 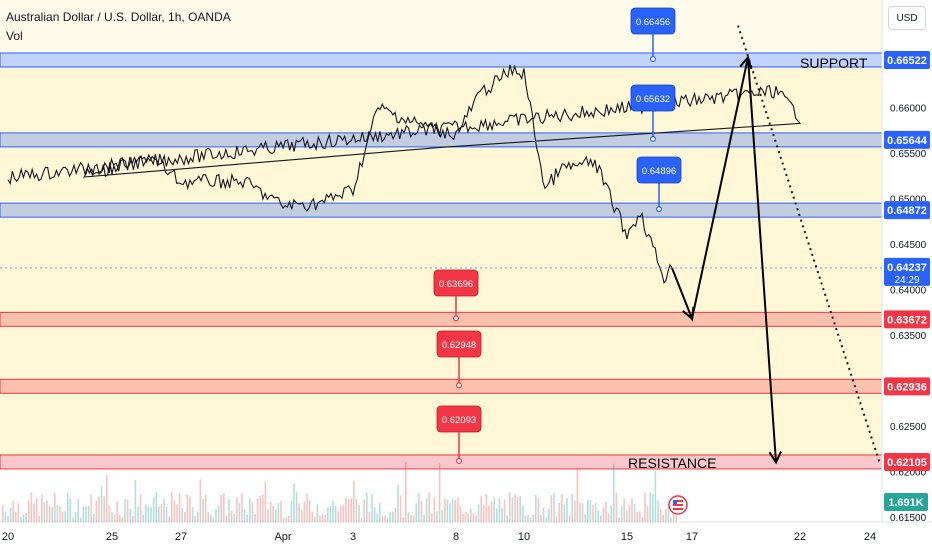 I want to click on y-tick-label: 0.61500, so click(x=908, y=518).